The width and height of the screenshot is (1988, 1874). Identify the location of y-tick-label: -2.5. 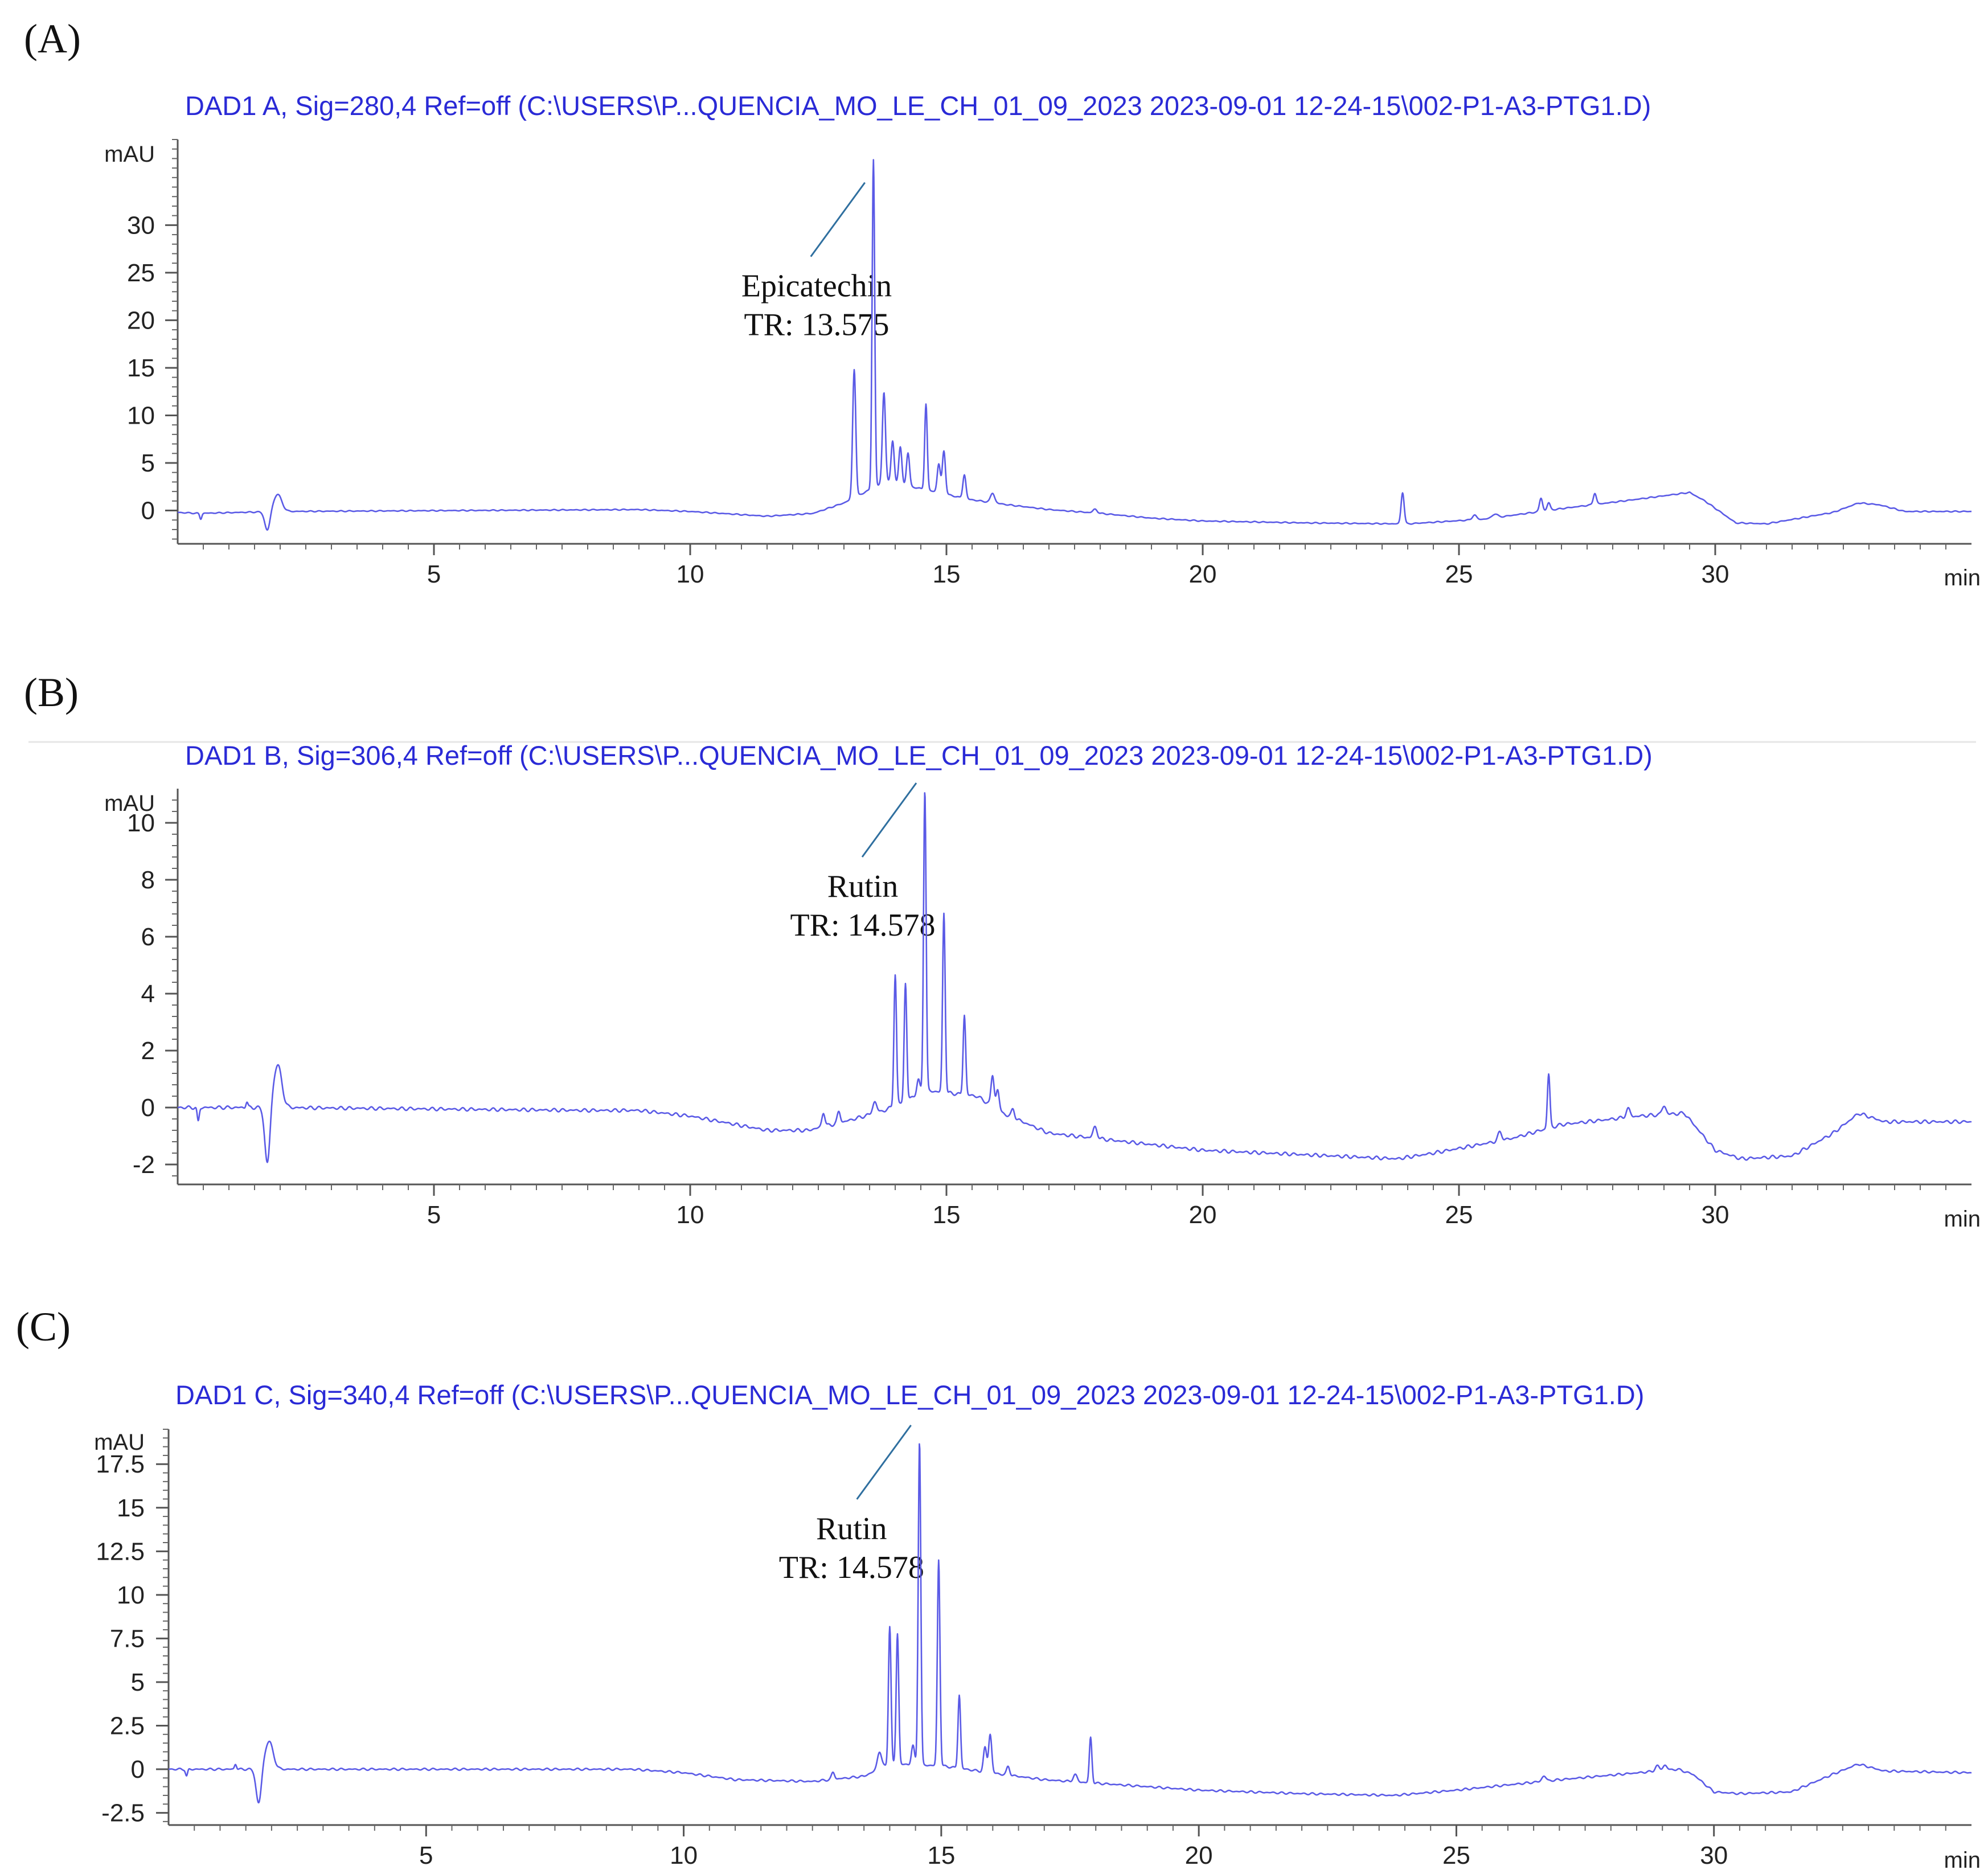
(123, 1813).